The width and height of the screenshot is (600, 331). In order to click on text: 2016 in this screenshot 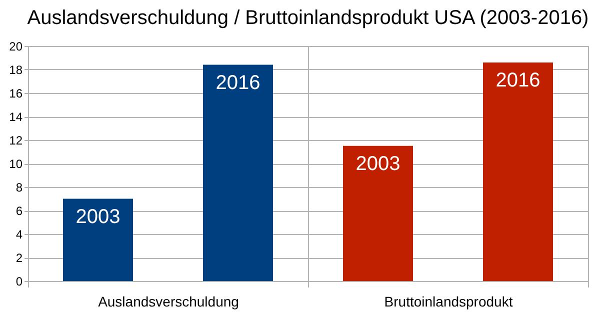, I will do `click(518, 80)`.